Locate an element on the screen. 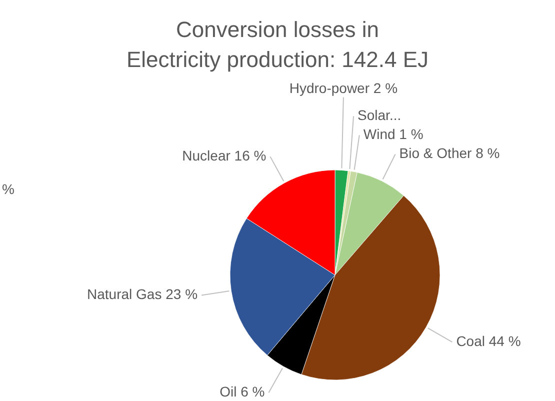 This screenshot has height=401, width=555. slice-label: Coal 44 % is located at coordinates (488, 341).